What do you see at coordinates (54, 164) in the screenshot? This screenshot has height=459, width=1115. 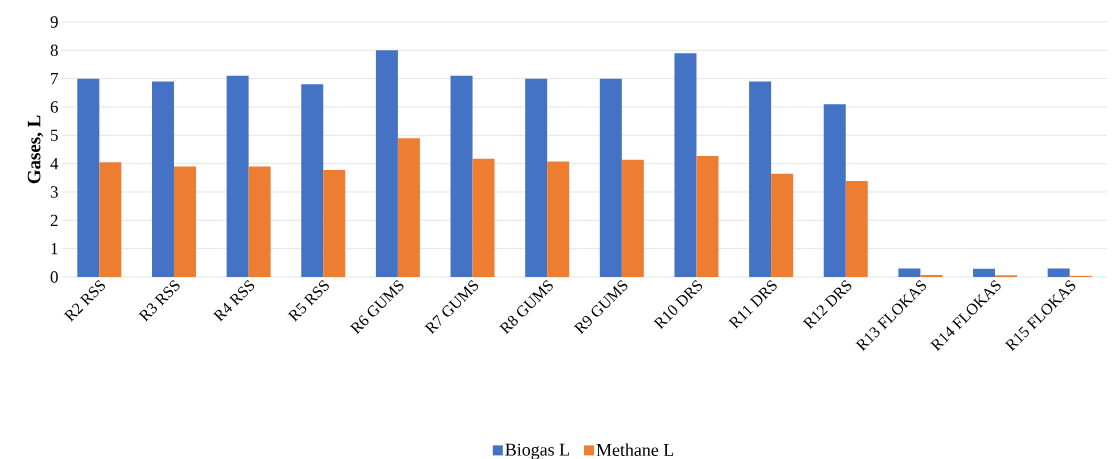 I see `y-tick-label: 4` at bounding box center [54, 164].